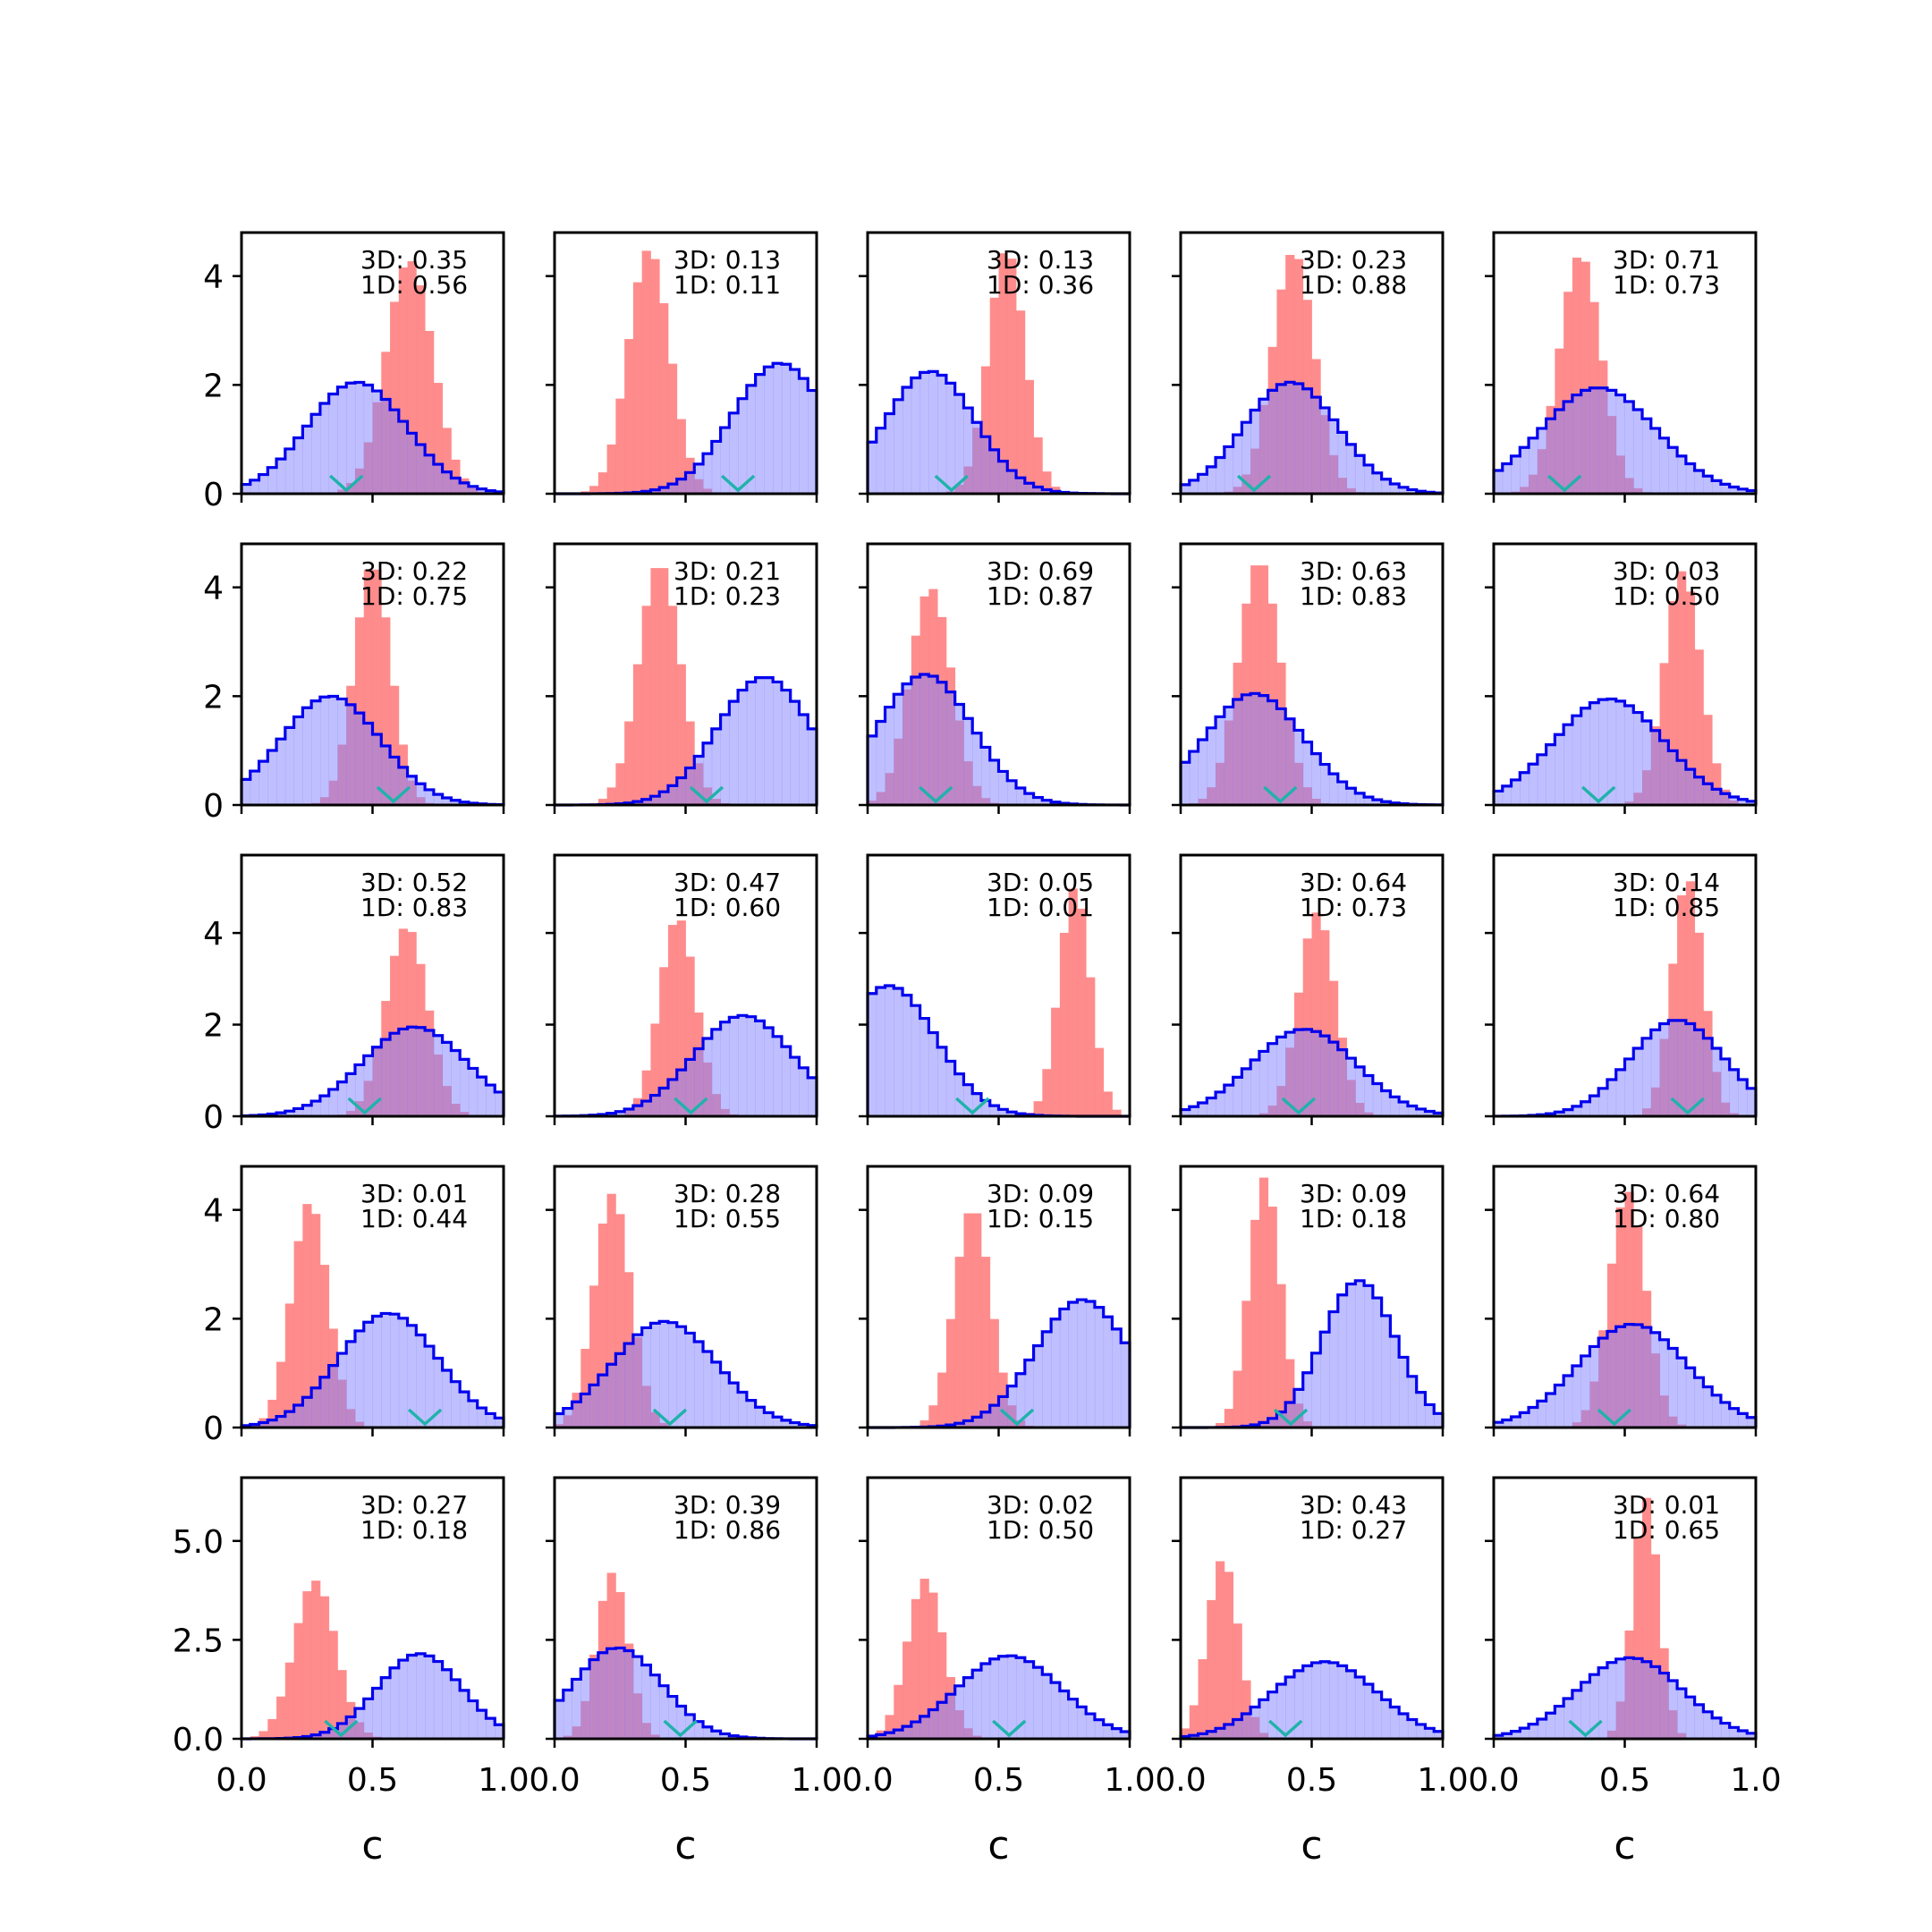 The width and height of the screenshot is (1932, 1932). Describe the element at coordinates (213, 1117) in the screenshot. I see `y-tick-label: 0` at that location.